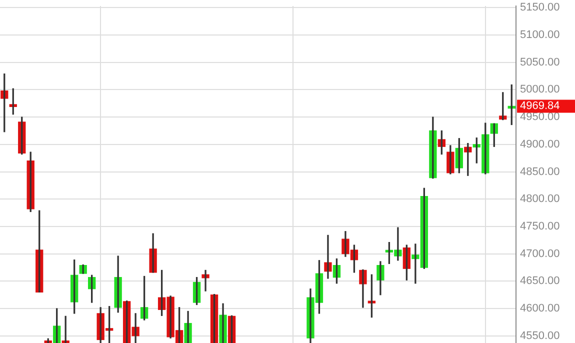 The image size is (575, 343). Describe the element at coordinates (540, 8) in the screenshot. I see `y-tick-label: 5150.00` at that location.